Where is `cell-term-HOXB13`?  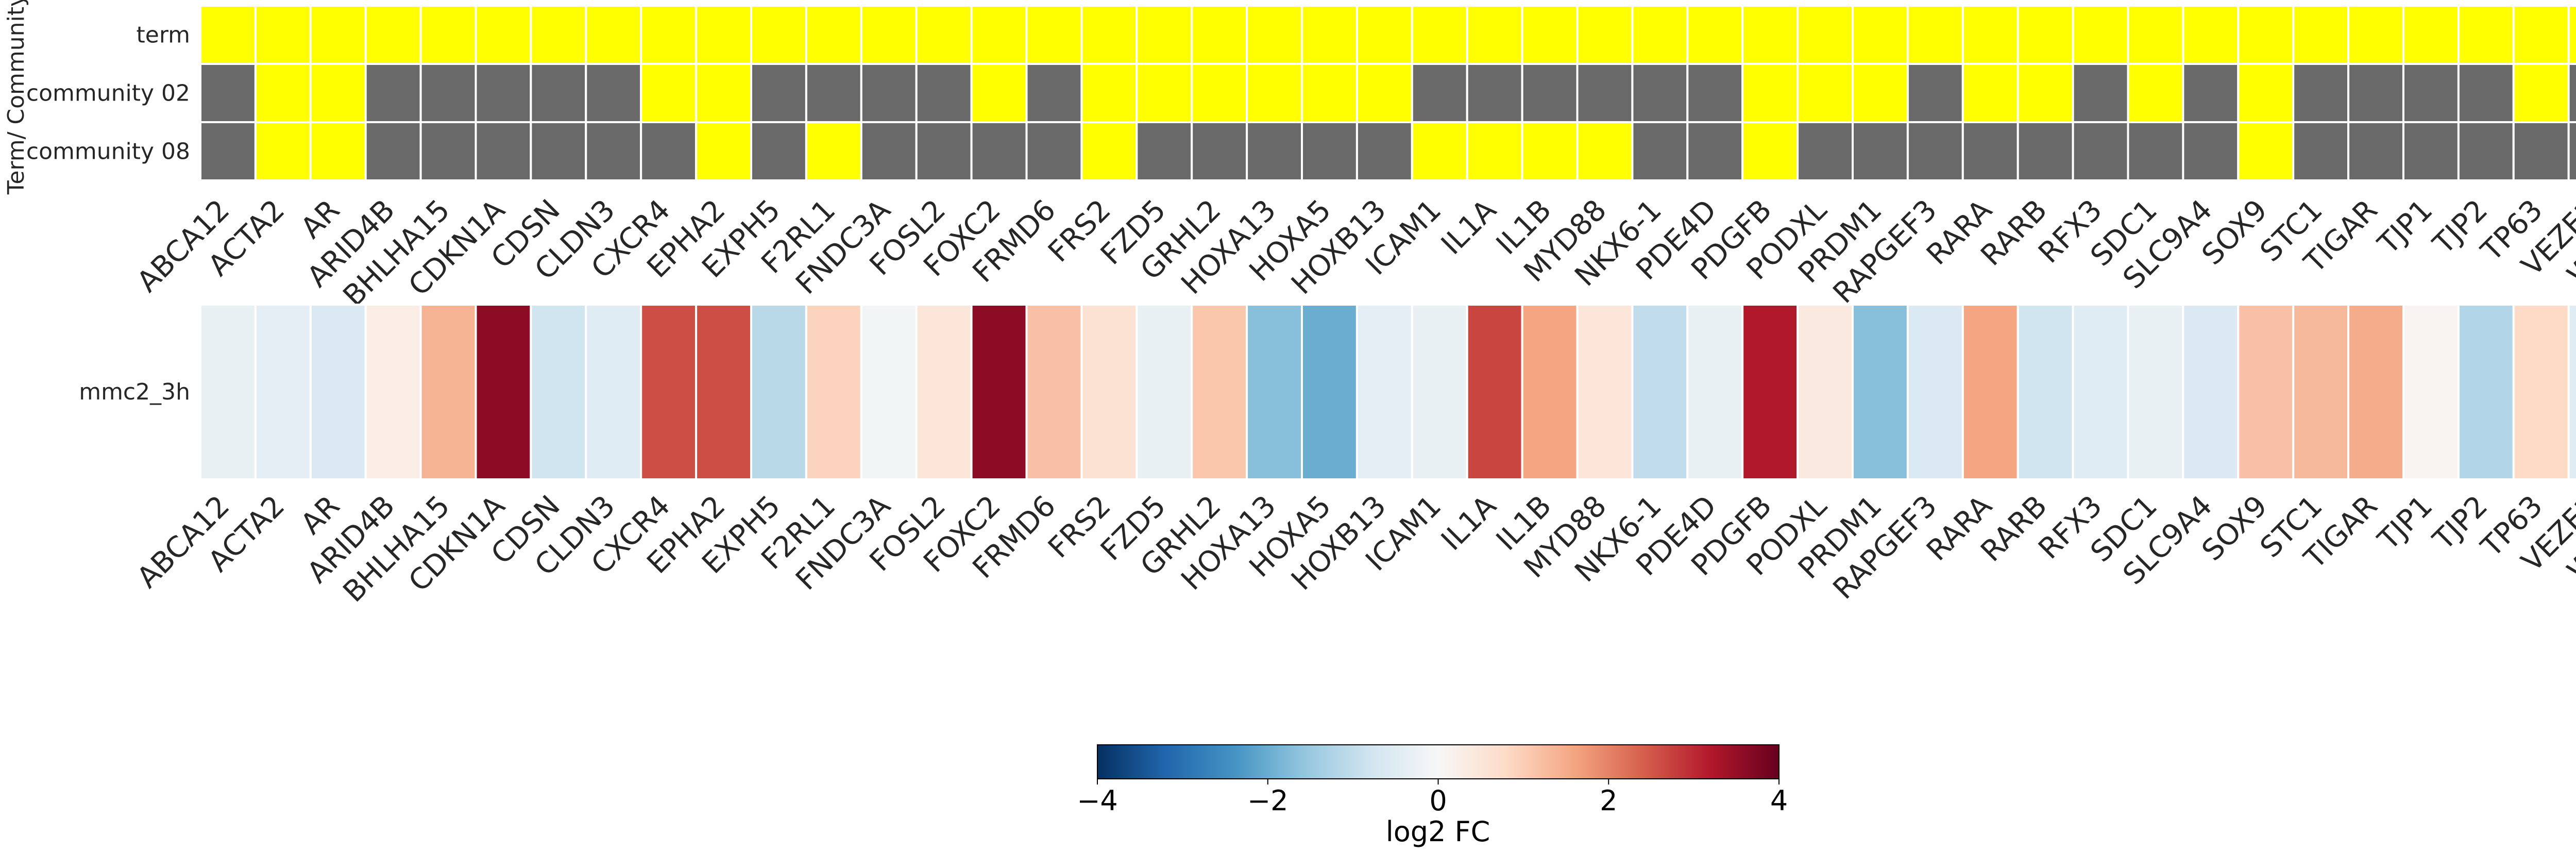 cell-term-HOXB13 is located at coordinates (1384, 35).